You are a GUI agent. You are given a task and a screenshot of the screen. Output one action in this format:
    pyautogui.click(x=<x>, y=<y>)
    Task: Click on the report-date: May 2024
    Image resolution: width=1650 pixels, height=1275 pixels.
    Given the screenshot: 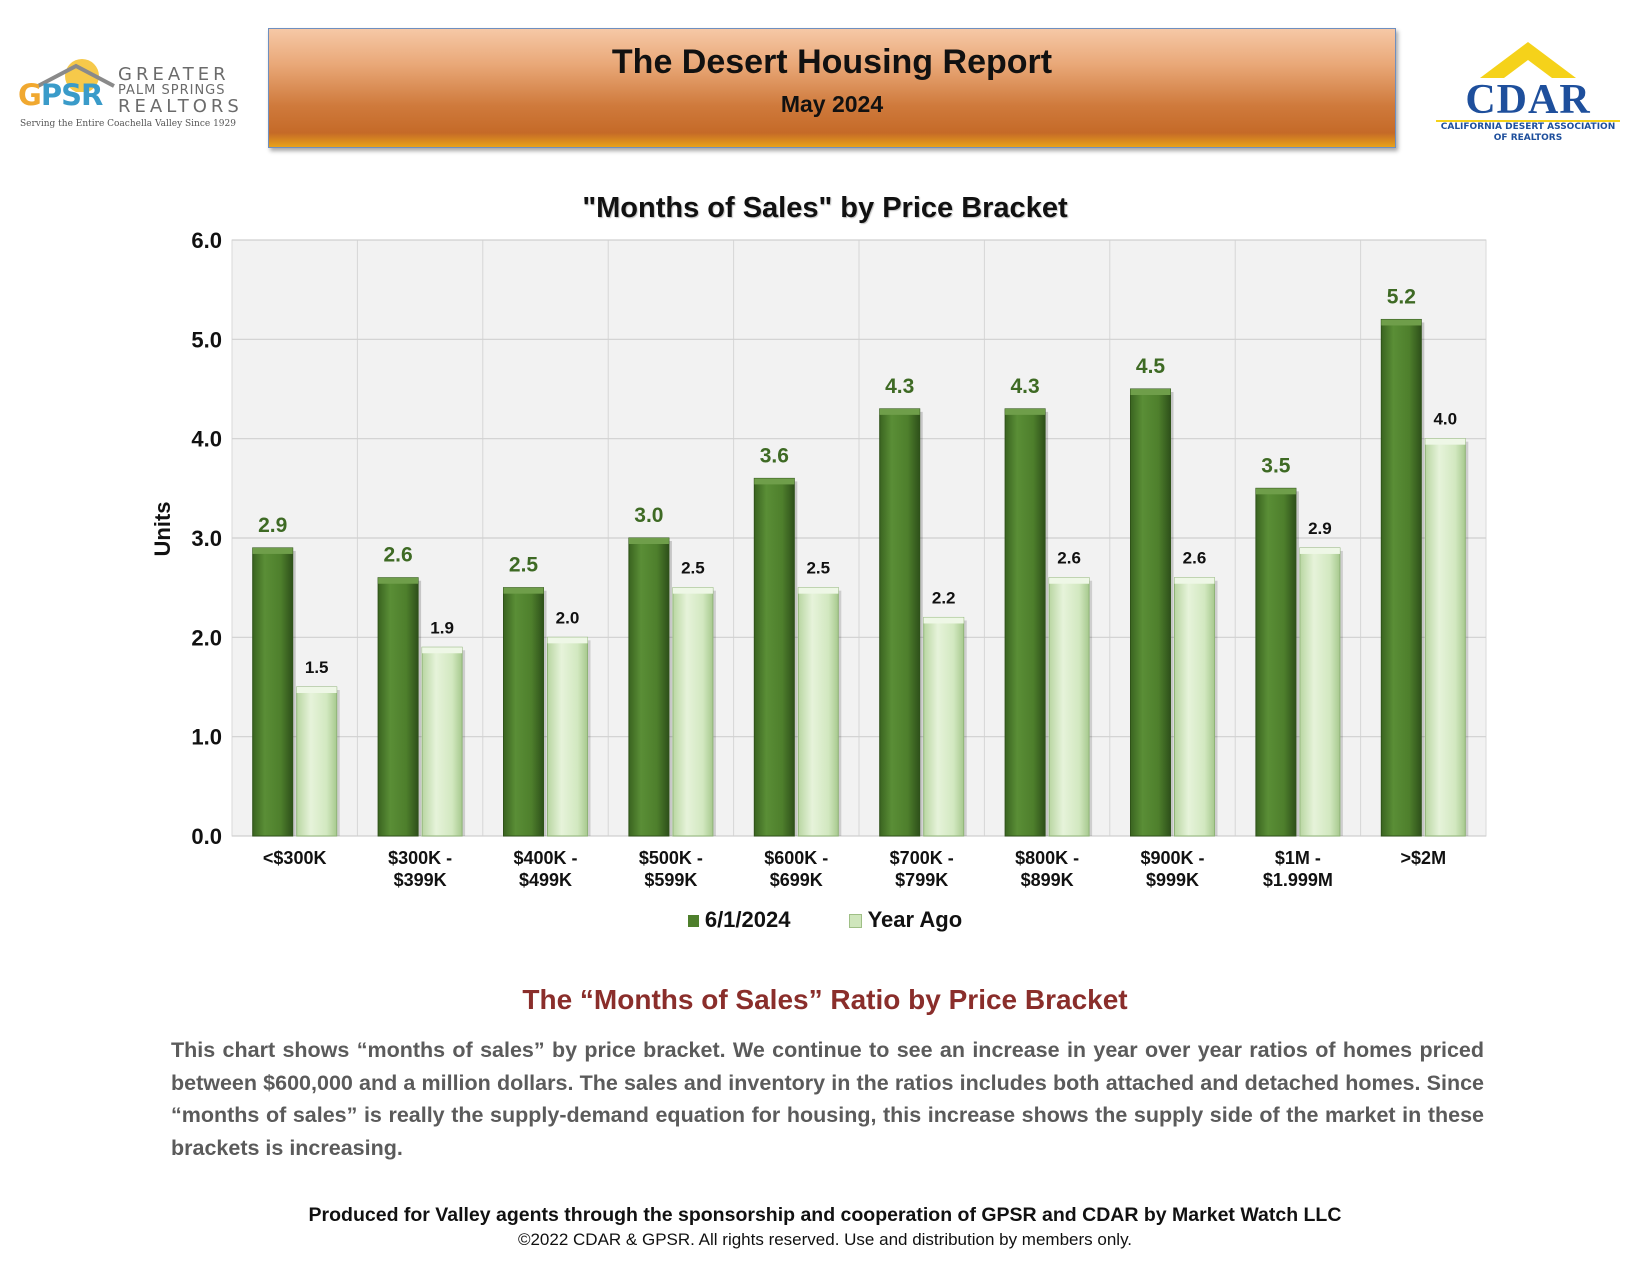 What is the action you would take?
    pyautogui.click(x=832, y=104)
    